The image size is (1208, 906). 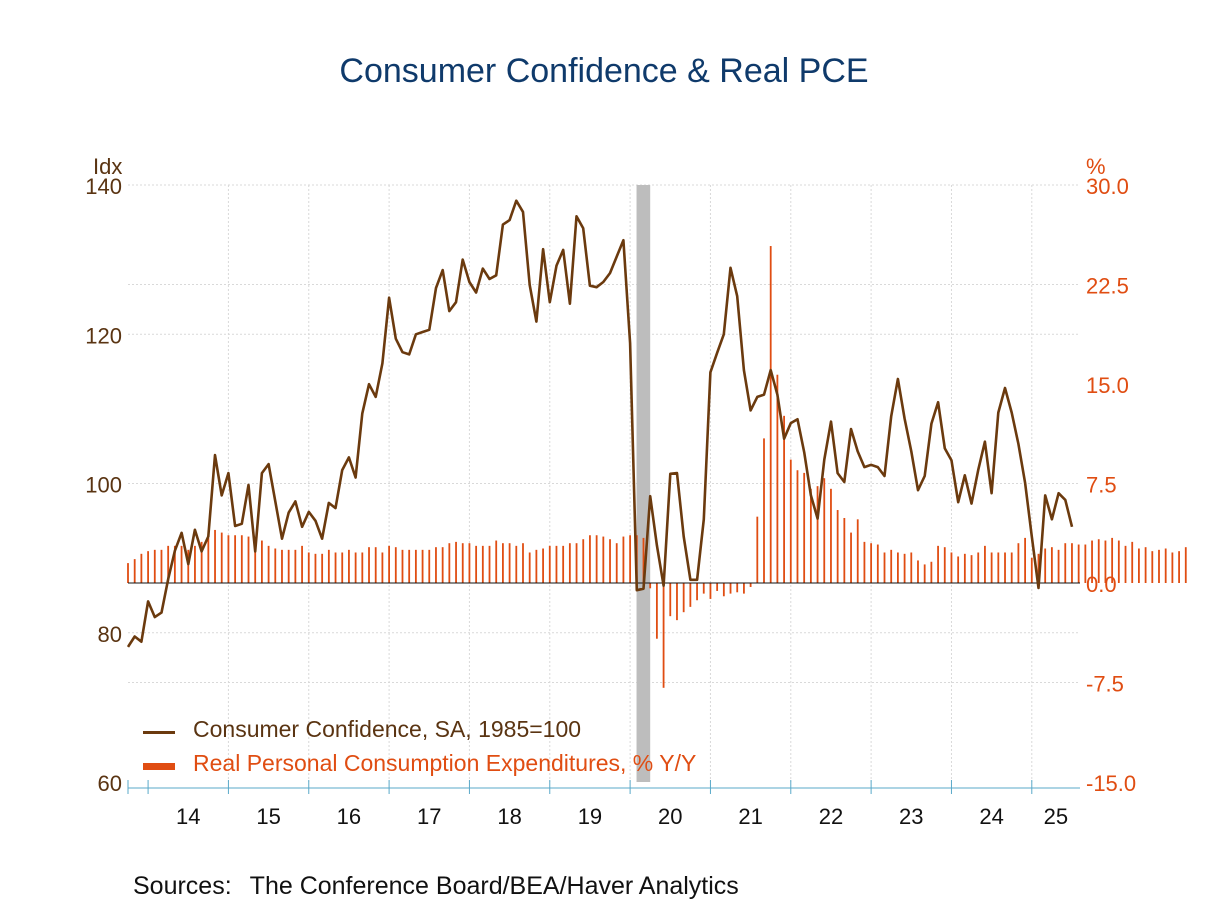 I want to click on x-tick-label: 15, so click(x=268, y=816).